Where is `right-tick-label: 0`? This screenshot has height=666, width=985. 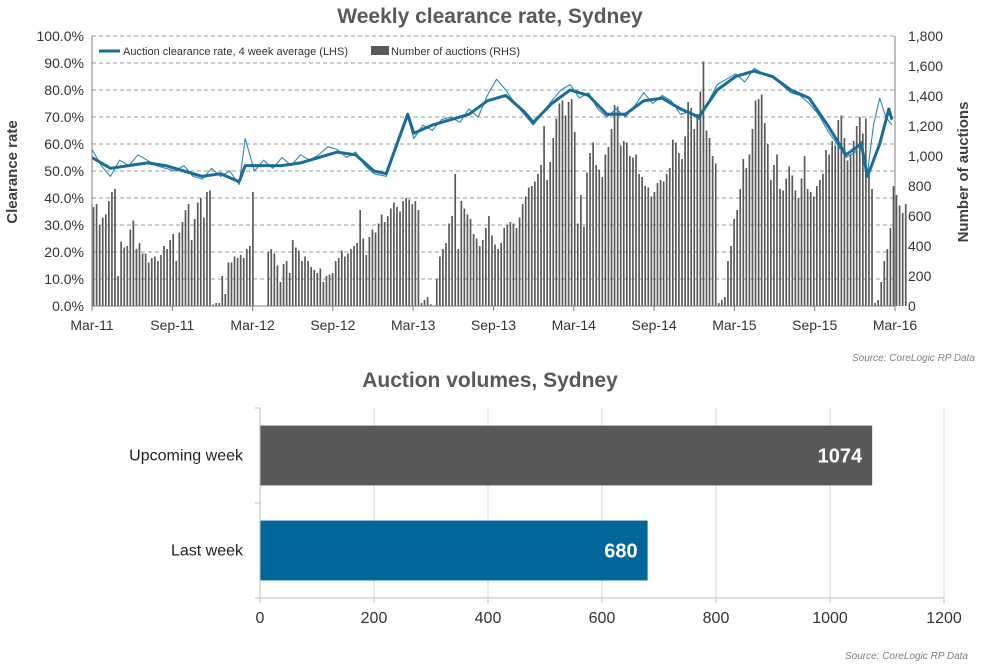 right-tick-label: 0 is located at coordinates (912, 306).